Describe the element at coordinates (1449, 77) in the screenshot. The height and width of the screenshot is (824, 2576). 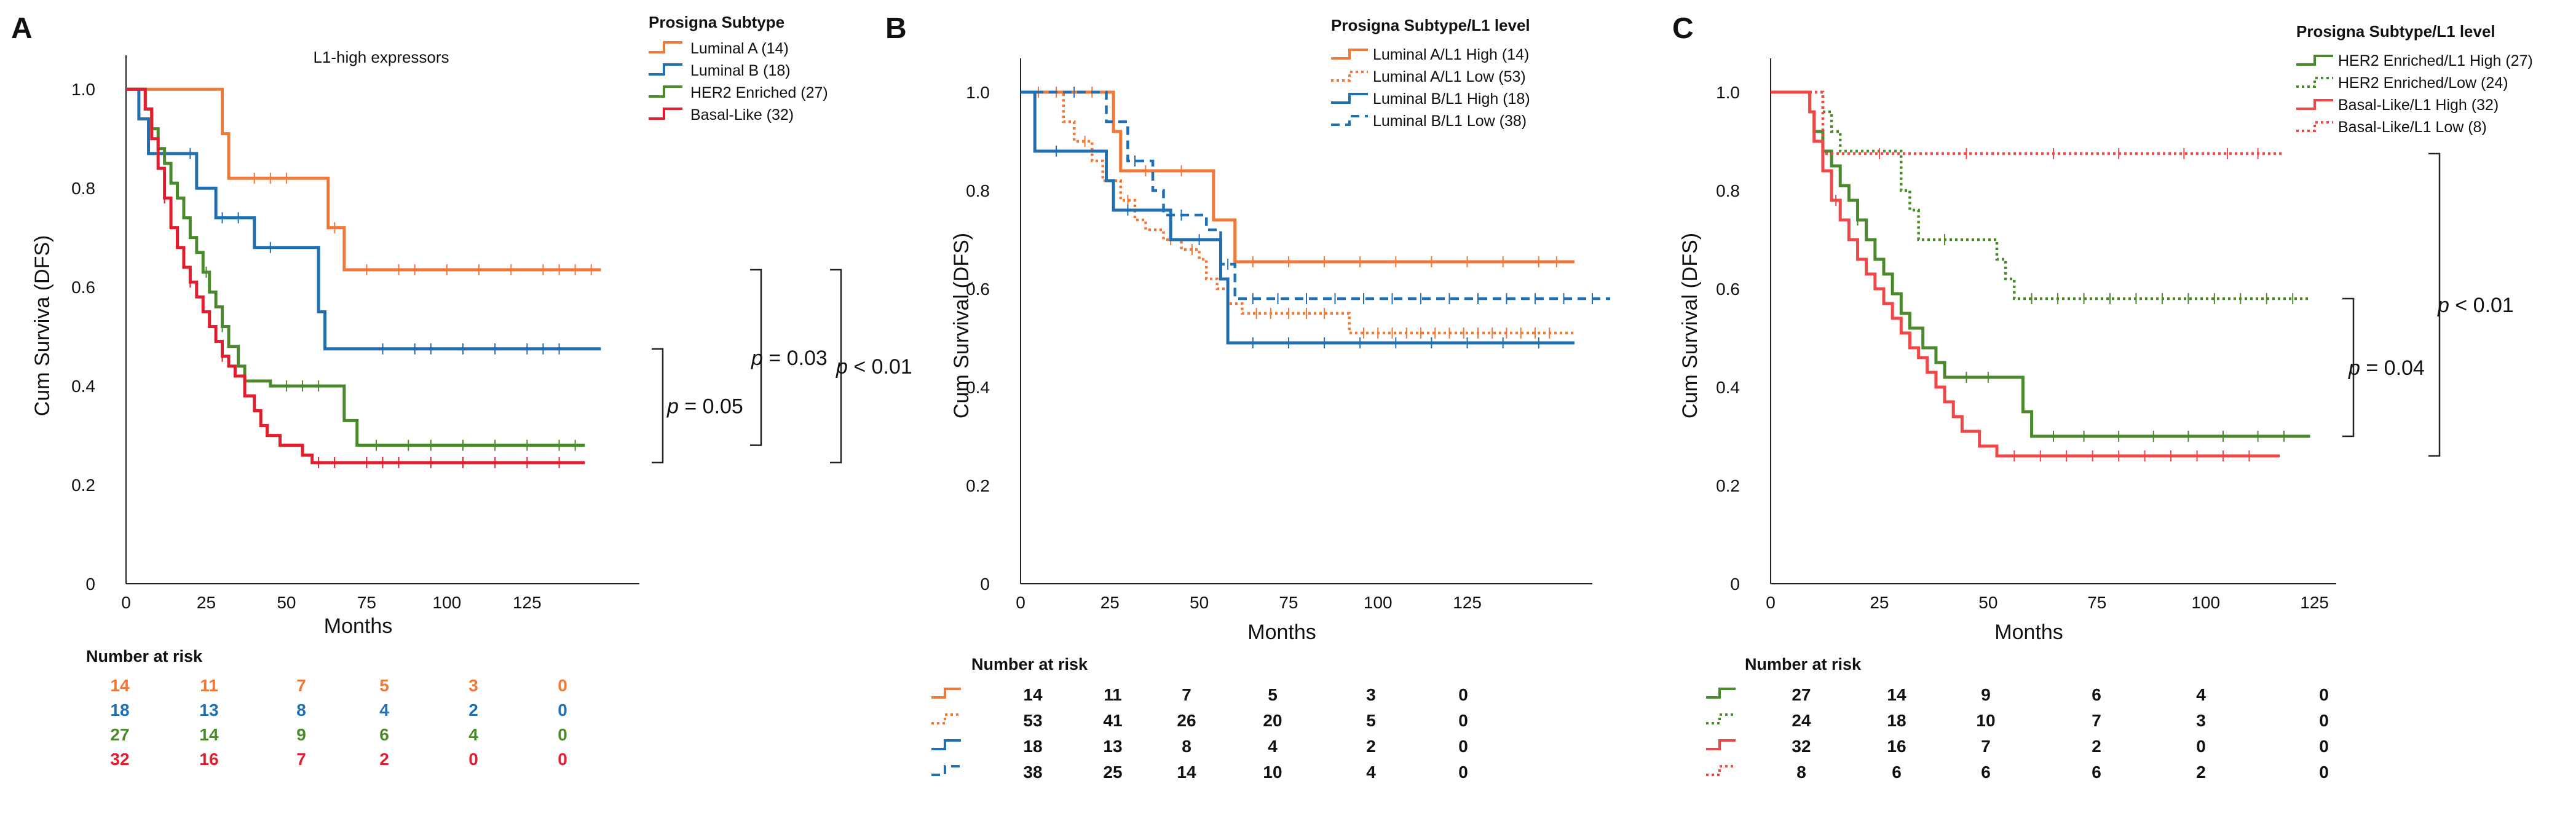
I see `legend-label: Luminal A/L1 Low (53)` at that location.